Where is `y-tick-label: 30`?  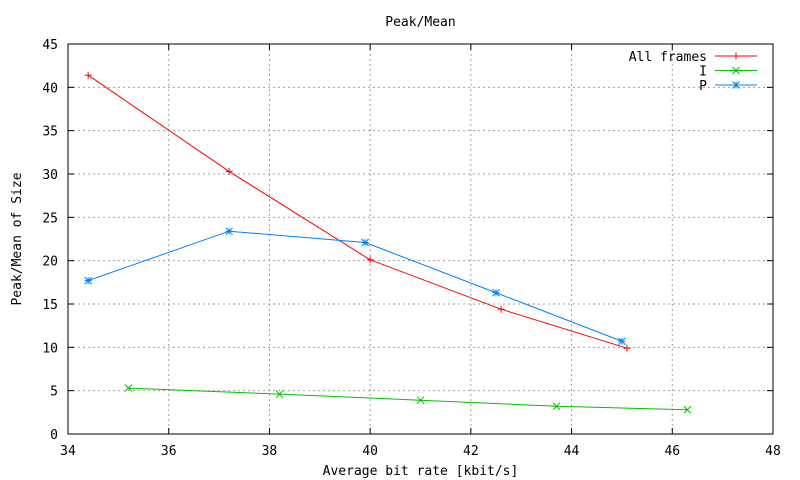 y-tick-label: 30 is located at coordinates (50, 175).